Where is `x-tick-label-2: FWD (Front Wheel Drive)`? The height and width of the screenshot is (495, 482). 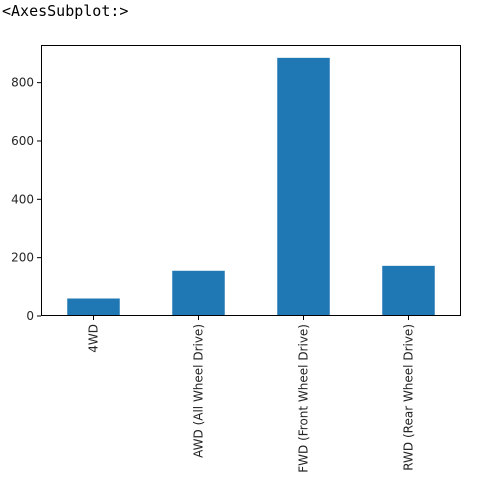
x-tick-label-2: FWD (Front Wheel Drive) is located at coordinates (304, 398).